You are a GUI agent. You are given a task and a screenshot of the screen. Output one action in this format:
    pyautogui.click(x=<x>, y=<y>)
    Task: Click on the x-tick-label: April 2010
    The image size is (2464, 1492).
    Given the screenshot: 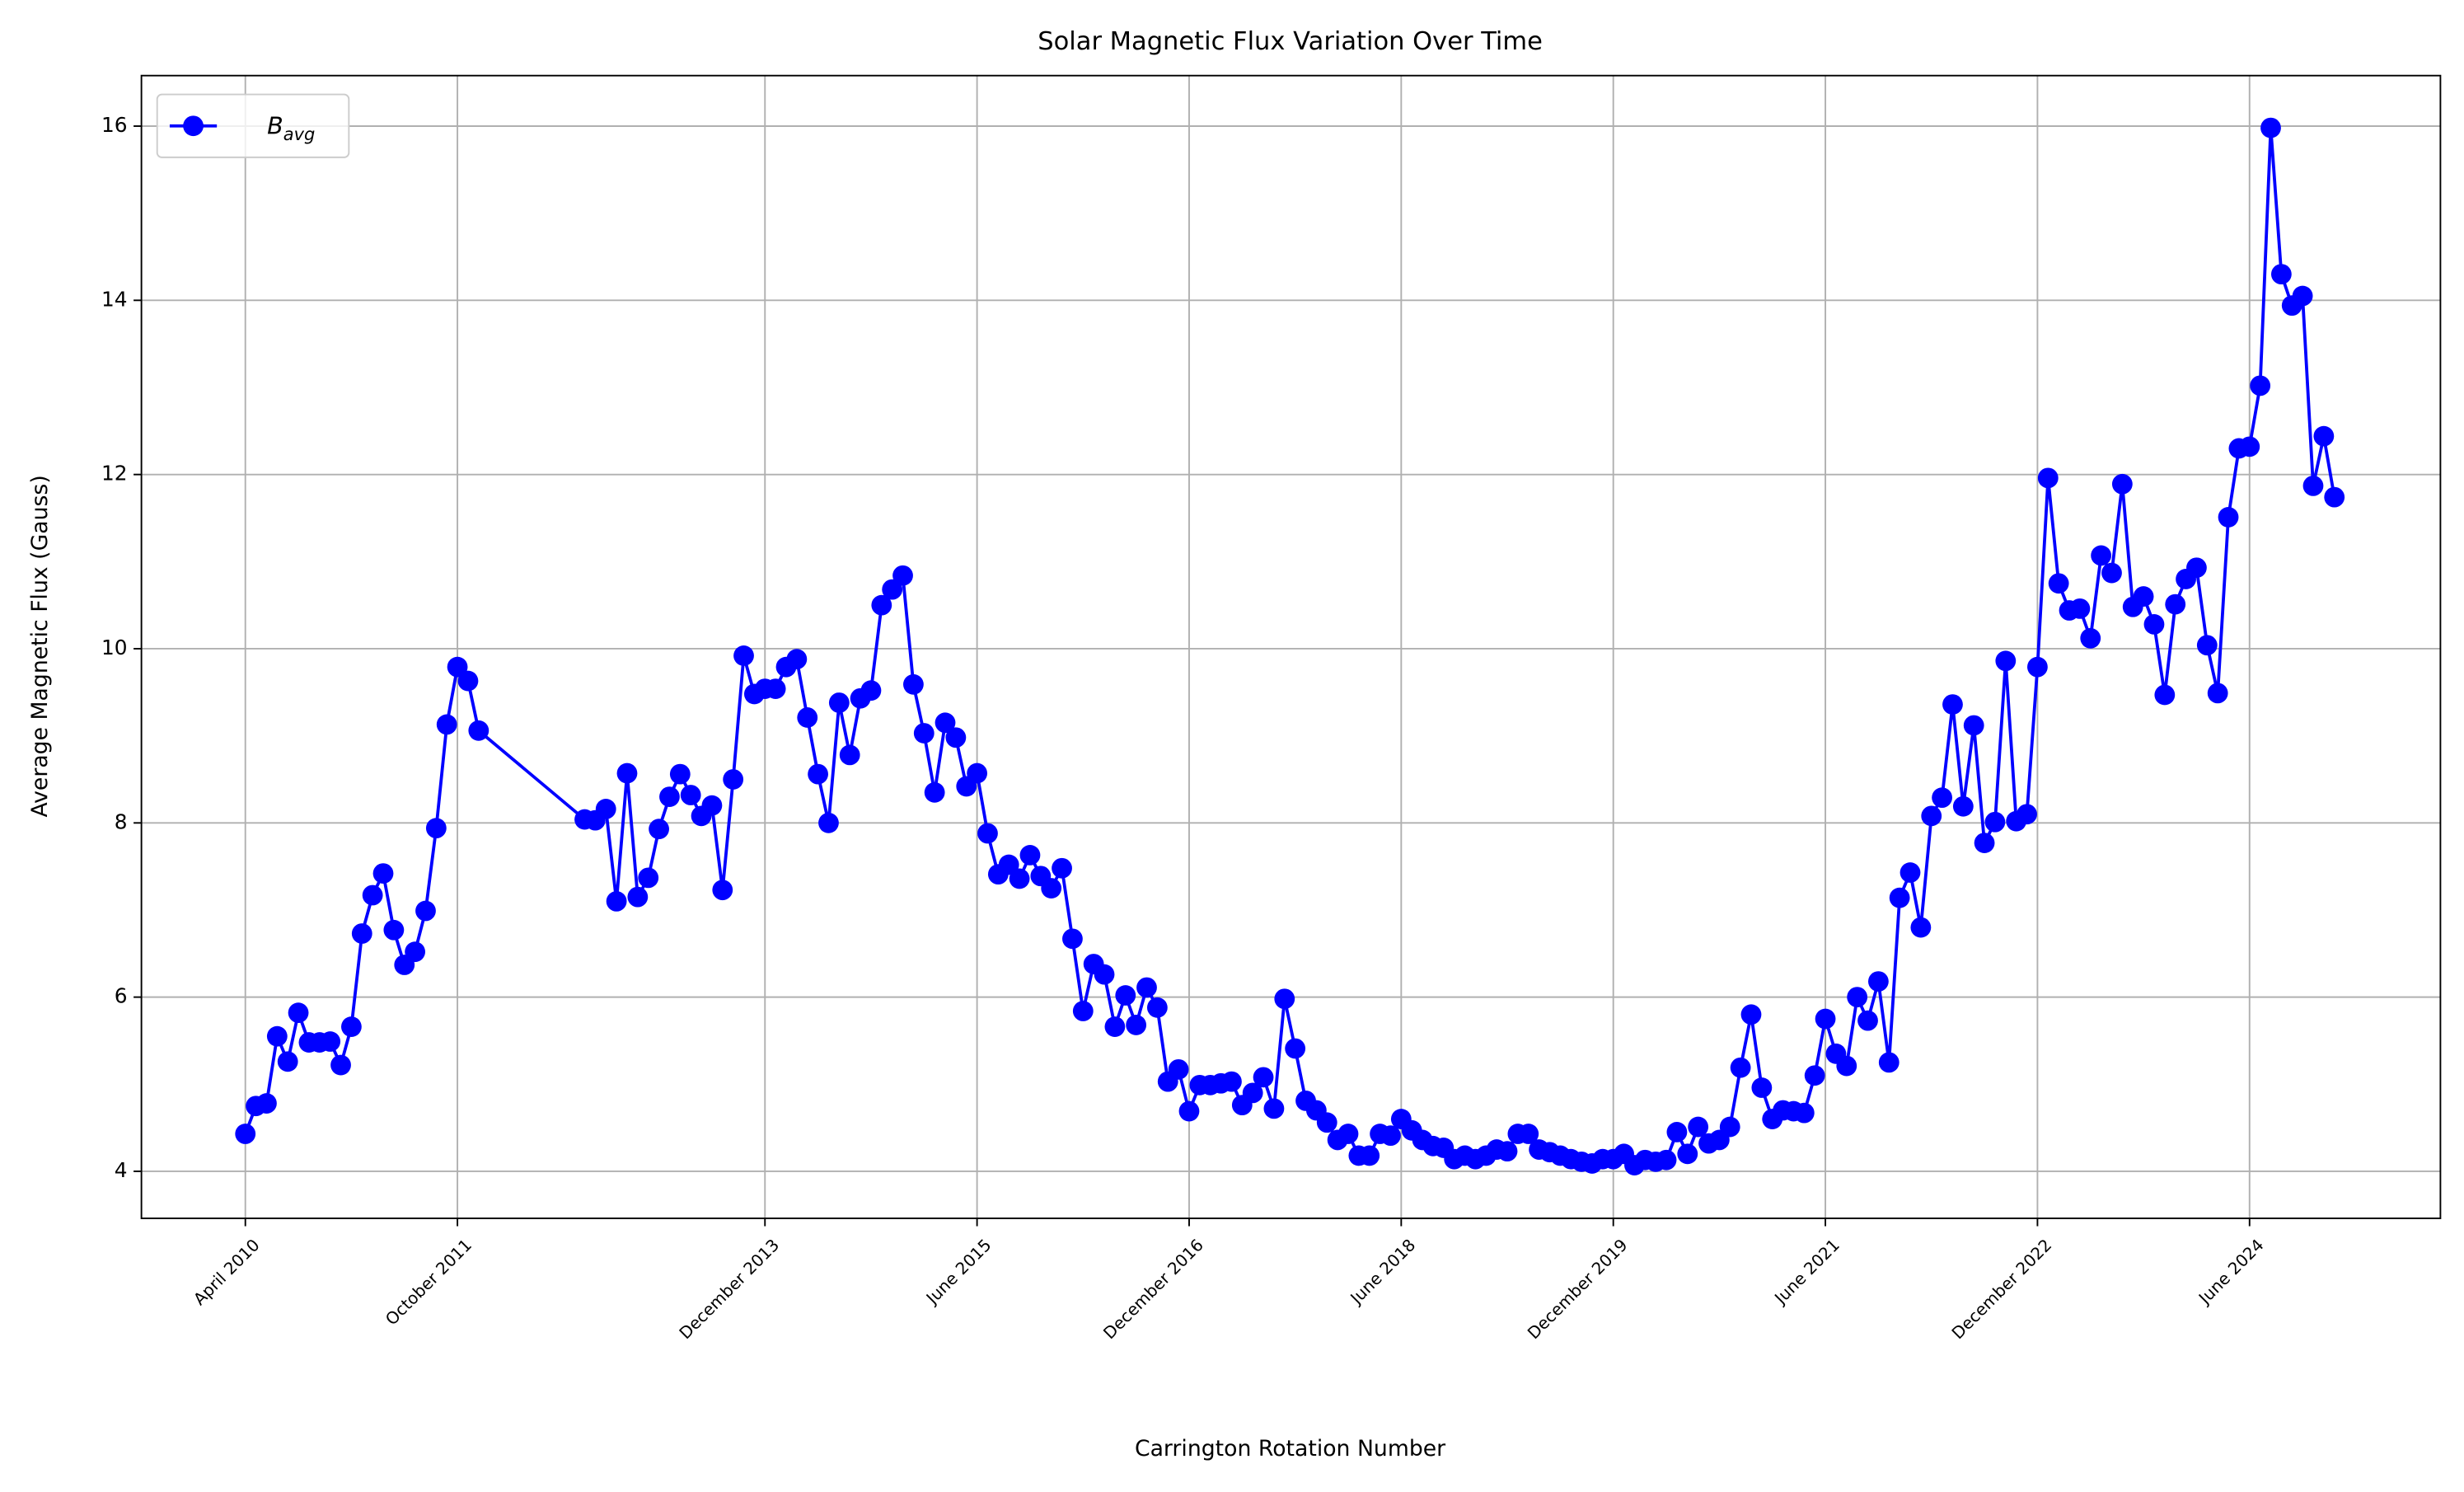 What is the action you would take?
    pyautogui.click(x=227, y=1272)
    